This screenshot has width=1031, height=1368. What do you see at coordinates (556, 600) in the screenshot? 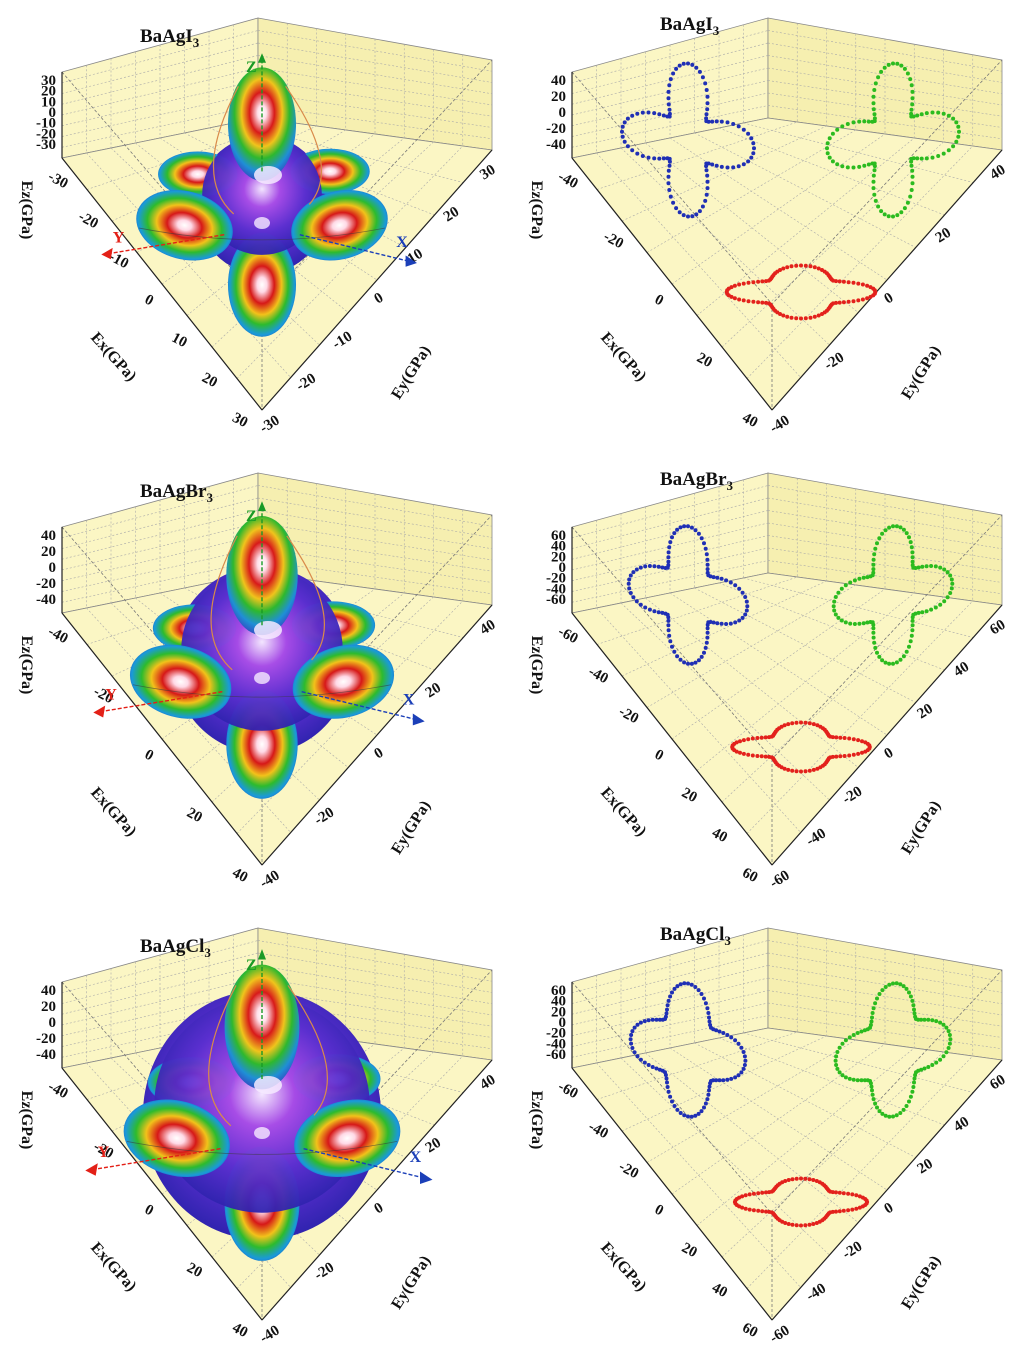
I see `z-tick-label: -60` at bounding box center [556, 600].